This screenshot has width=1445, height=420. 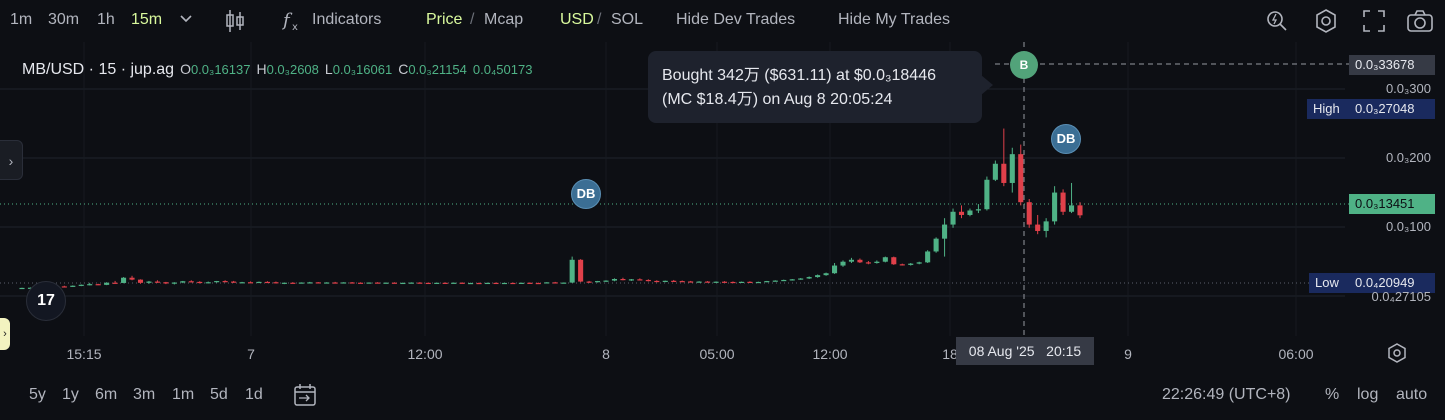 I want to click on timeframe-1h: 1h, so click(x=106, y=19).